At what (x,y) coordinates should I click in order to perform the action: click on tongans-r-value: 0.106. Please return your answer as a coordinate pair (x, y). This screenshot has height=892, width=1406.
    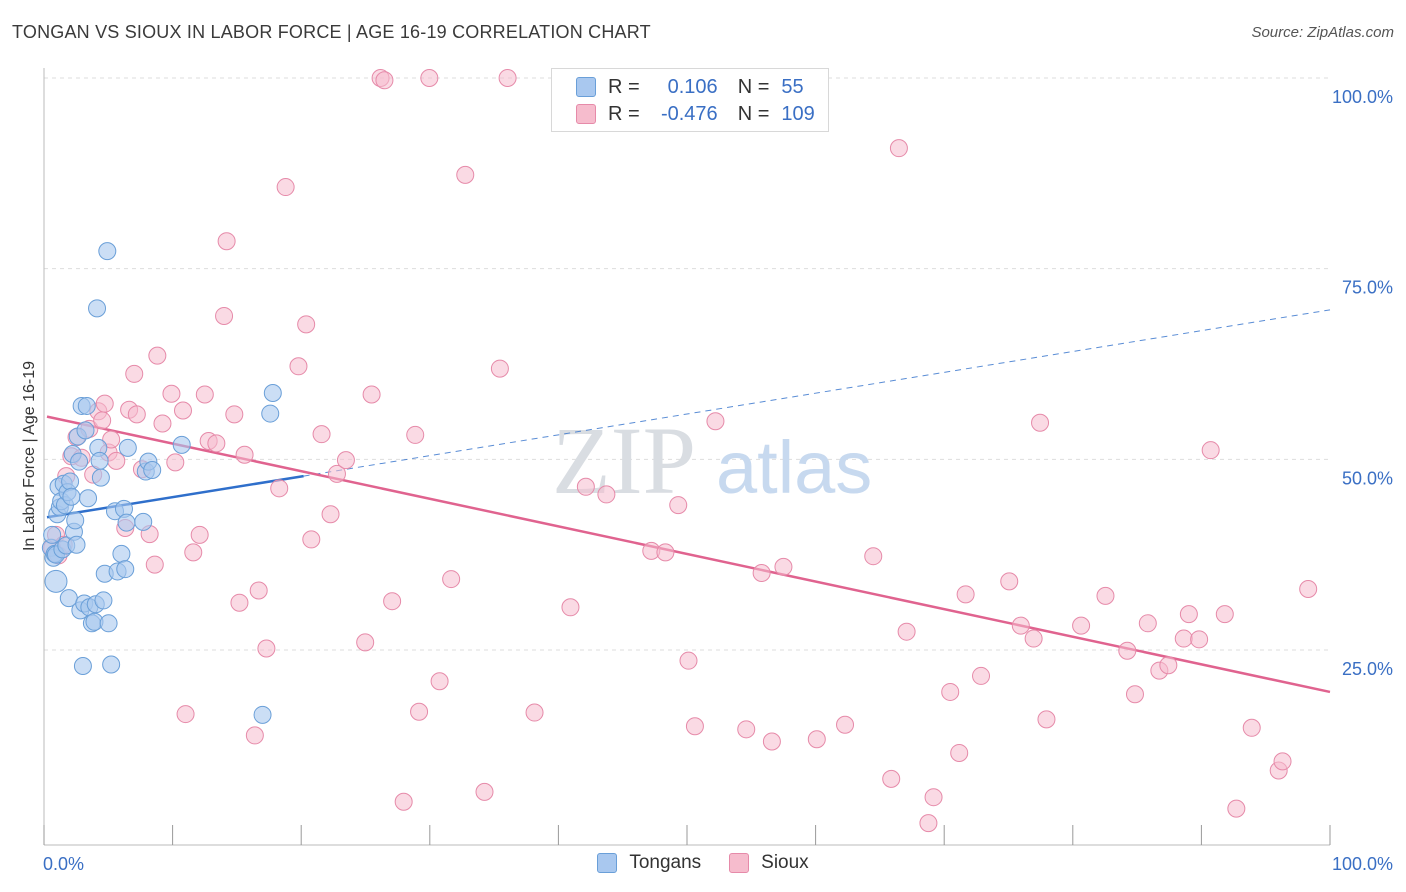
    Looking at the image, I should click on (692, 86).